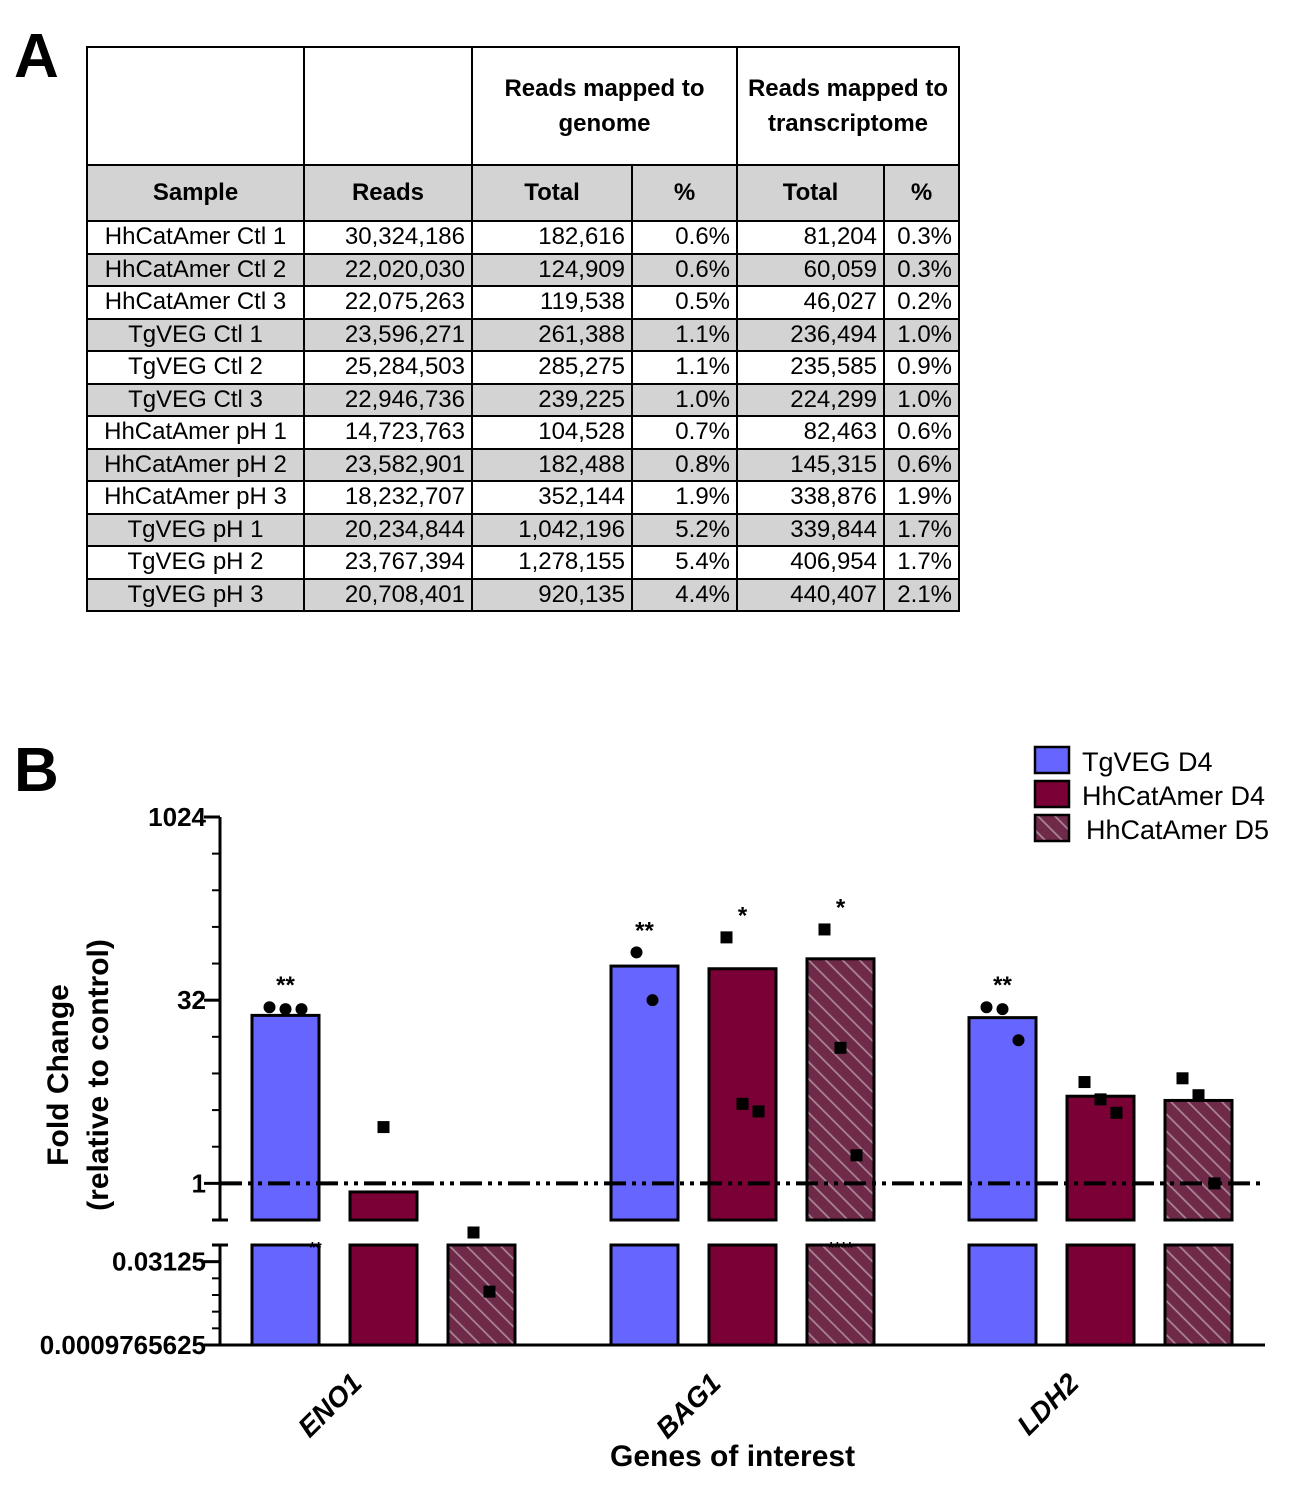 This screenshot has width=1309, height=1500. Describe the element at coordinates (684, 464) in the screenshot. I see `table-cell: 0.8%` at that location.